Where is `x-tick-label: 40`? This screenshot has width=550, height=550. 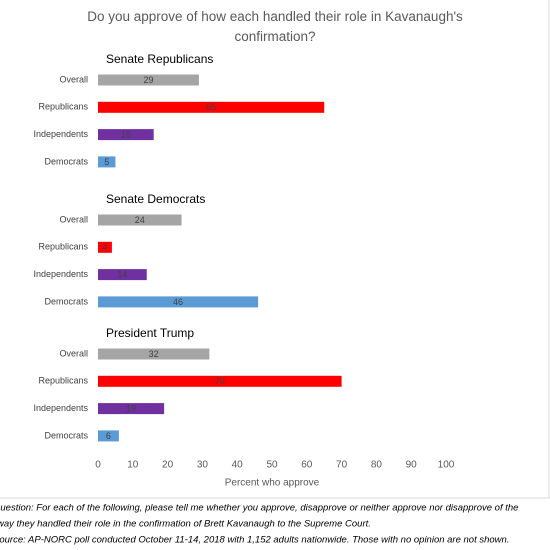
x-tick-label: 40 is located at coordinates (238, 465).